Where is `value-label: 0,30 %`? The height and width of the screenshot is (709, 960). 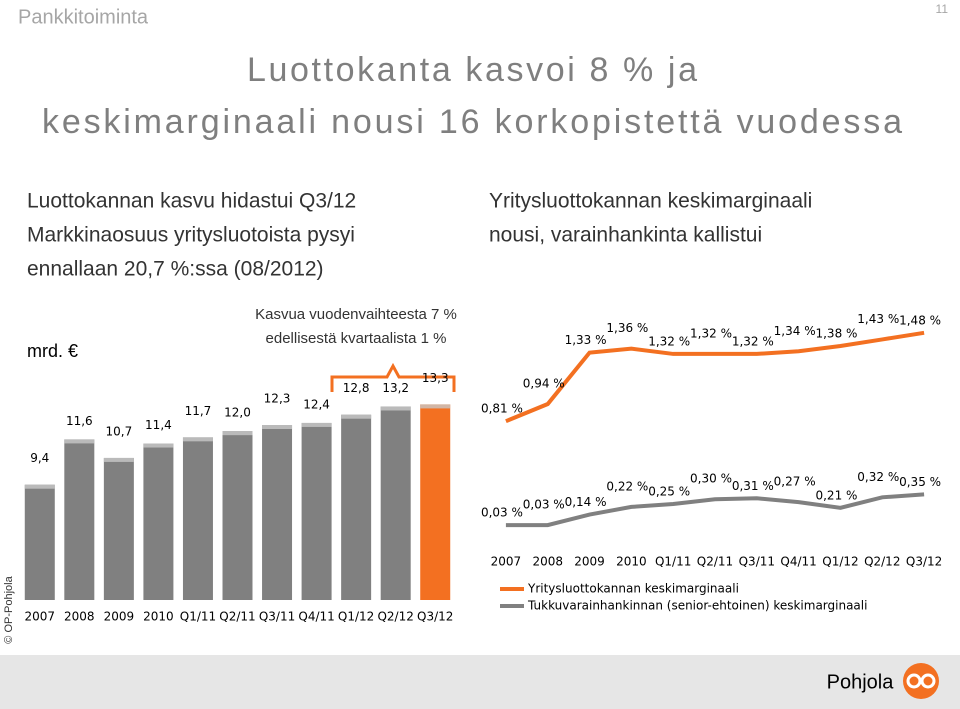 value-label: 0,30 % is located at coordinates (711, 479).